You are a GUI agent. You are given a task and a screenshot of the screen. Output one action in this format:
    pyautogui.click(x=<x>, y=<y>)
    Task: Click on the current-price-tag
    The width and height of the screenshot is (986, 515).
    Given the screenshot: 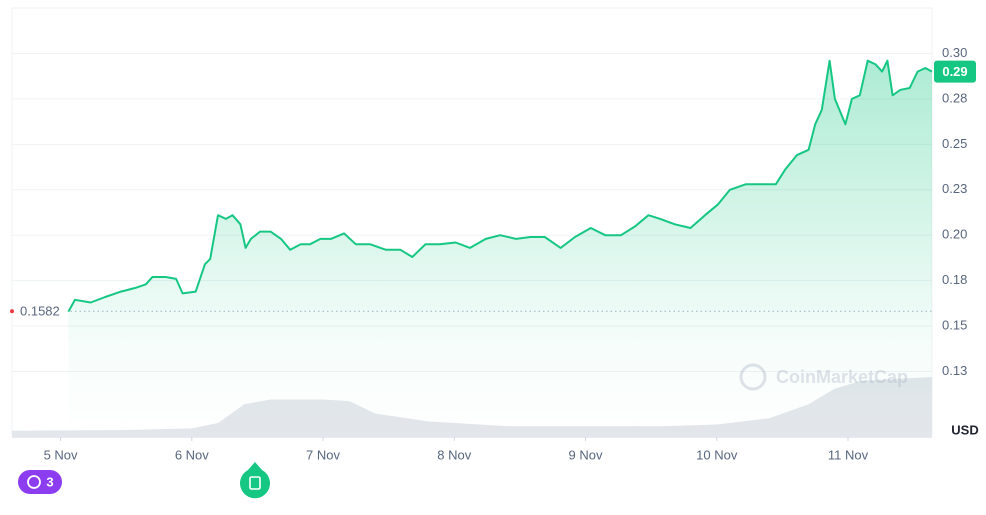 What is the action you would take?
    pyautogui.click(x=955, y=71)
    